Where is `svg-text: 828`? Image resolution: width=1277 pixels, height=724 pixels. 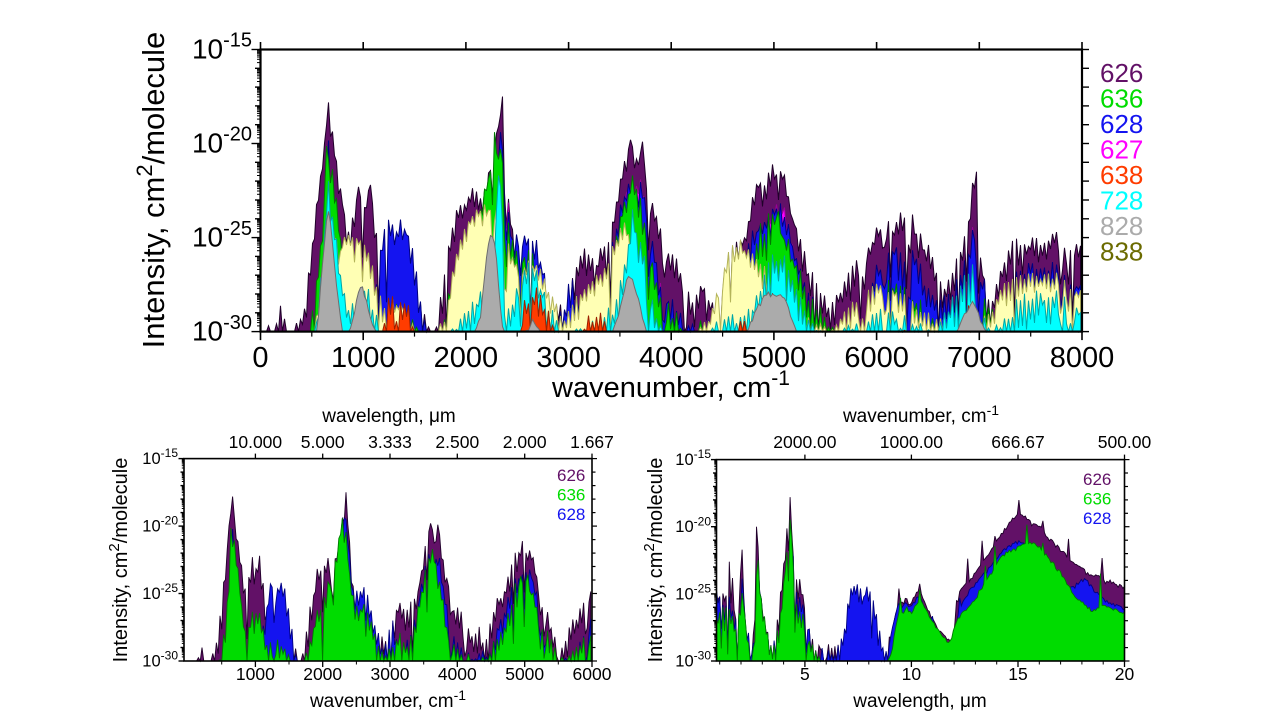
svg-text: 828 is located at coordinates (1121, 226).